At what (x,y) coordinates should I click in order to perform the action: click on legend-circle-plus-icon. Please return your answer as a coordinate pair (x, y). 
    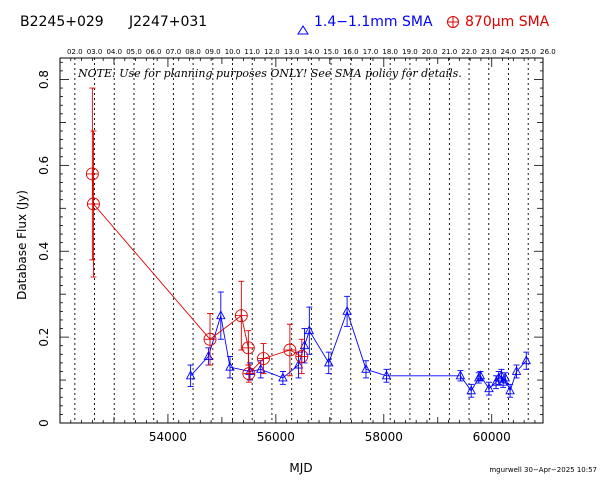
    Looking at the image, I should click on (453, 22).